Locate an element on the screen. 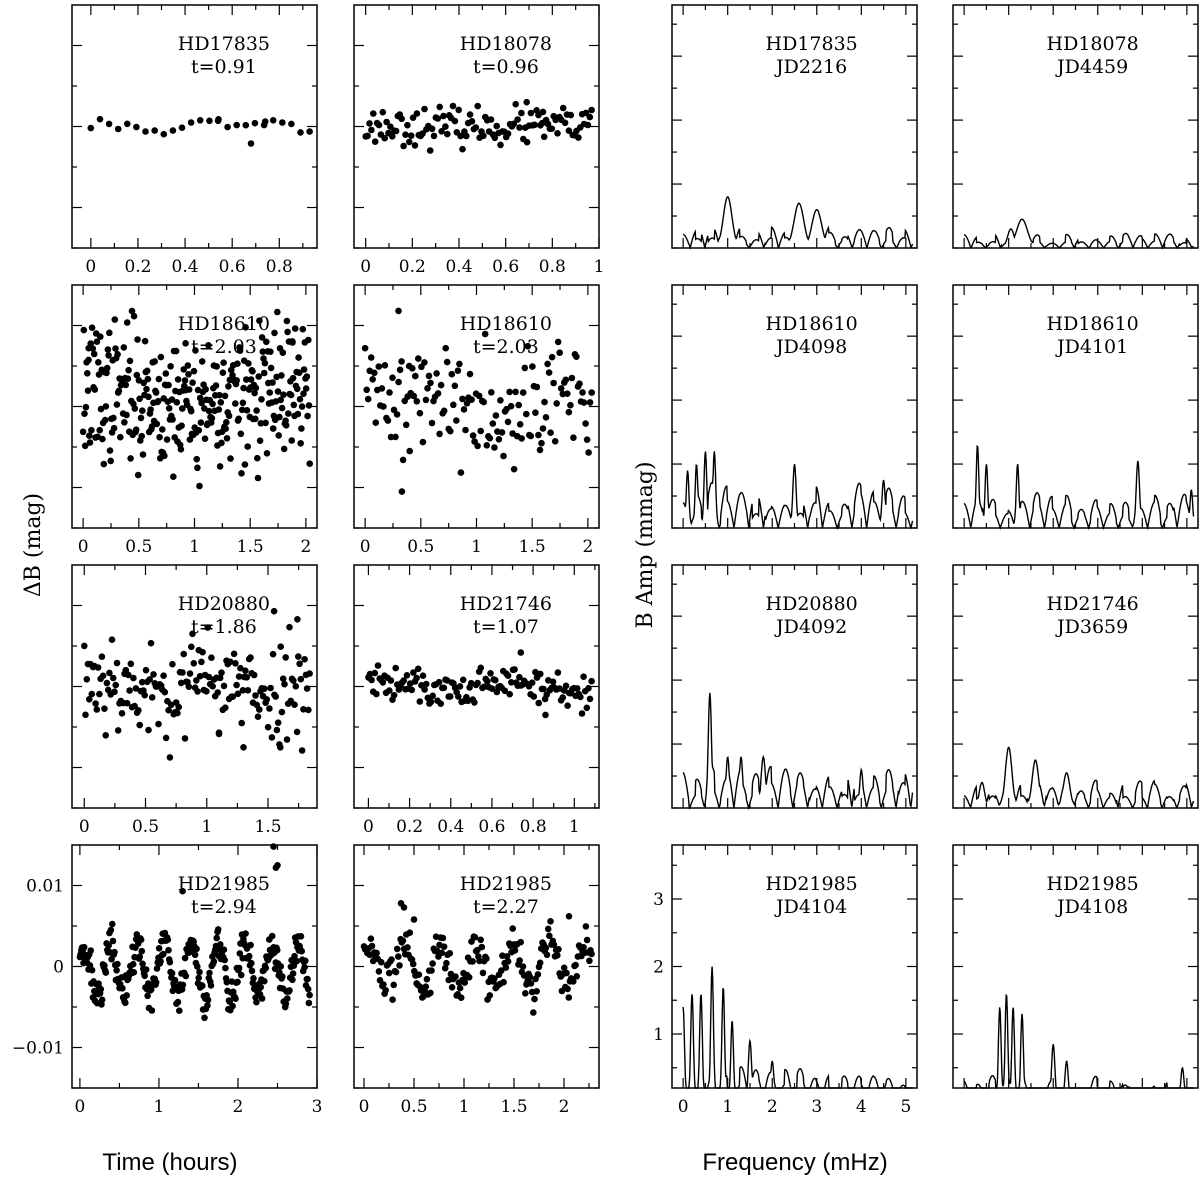  scatter-points is located at coordinates (478, 401).